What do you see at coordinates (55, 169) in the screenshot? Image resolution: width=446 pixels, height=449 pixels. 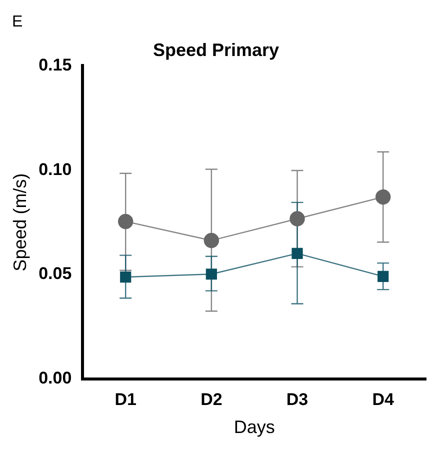 I see `y-tick-label: 0.10` at bounding box center [55, 169].